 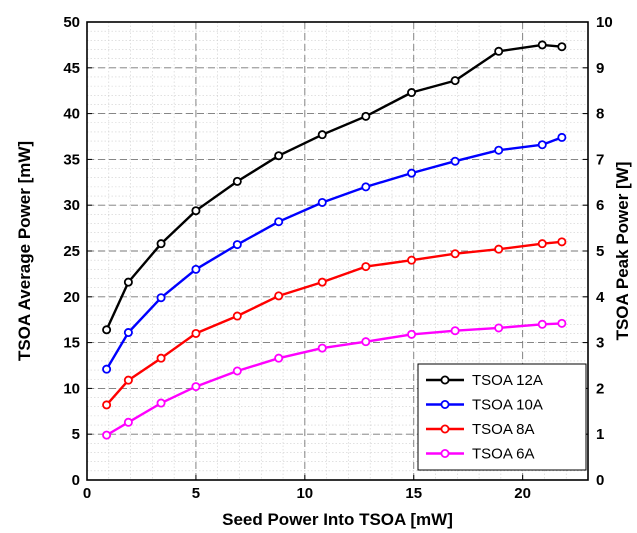 What do you see at coordinates (71, 114) in the screenshot?
I see `y-tick-label: 40` at bounding box center [71, 114].